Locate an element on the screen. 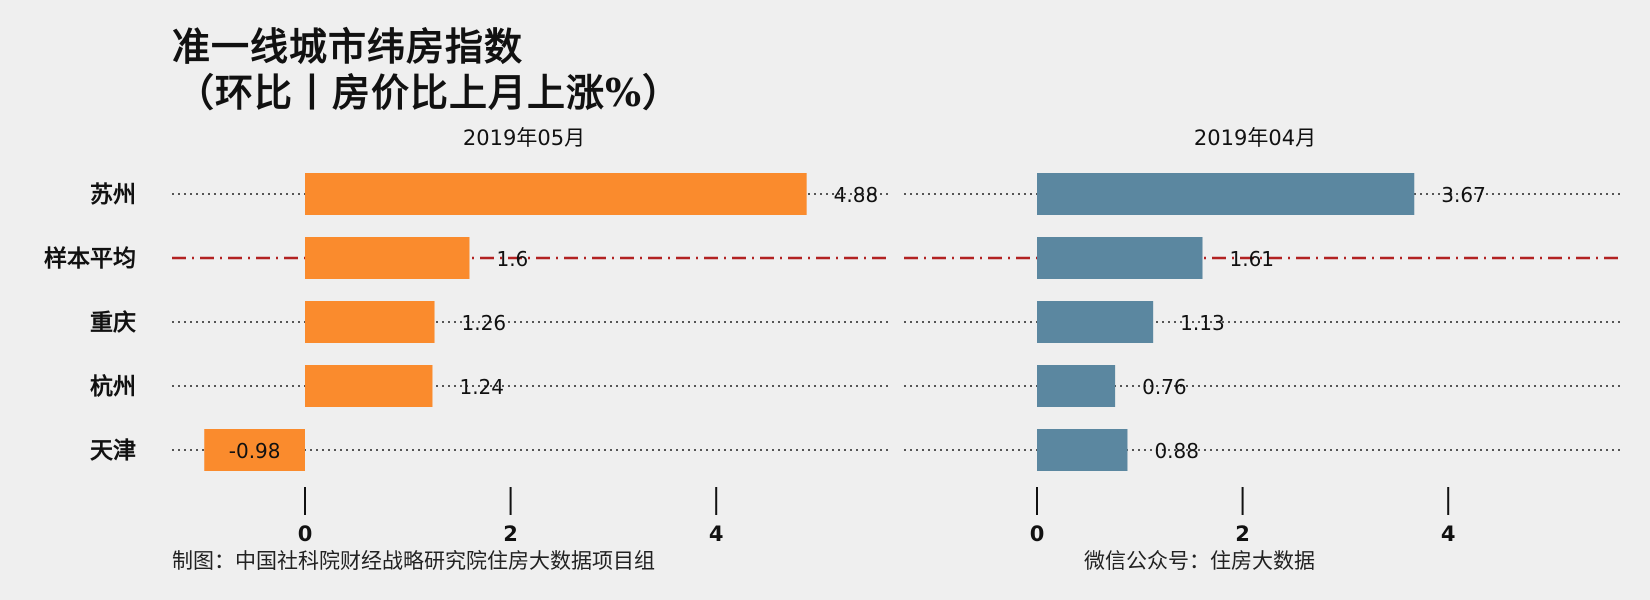 The image size is (1650, 600). value-label: 1.13 is located at coordinates (1202, 323).